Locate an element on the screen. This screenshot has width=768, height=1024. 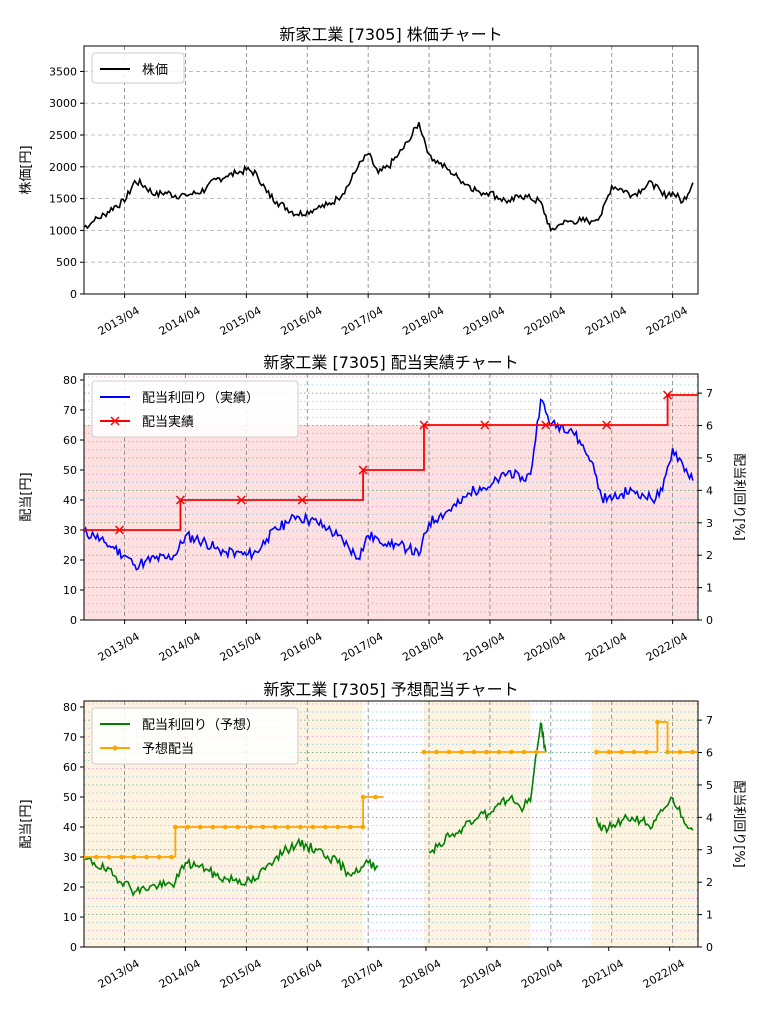
y-tick-label: 70 is located at coordinates (70, 737).